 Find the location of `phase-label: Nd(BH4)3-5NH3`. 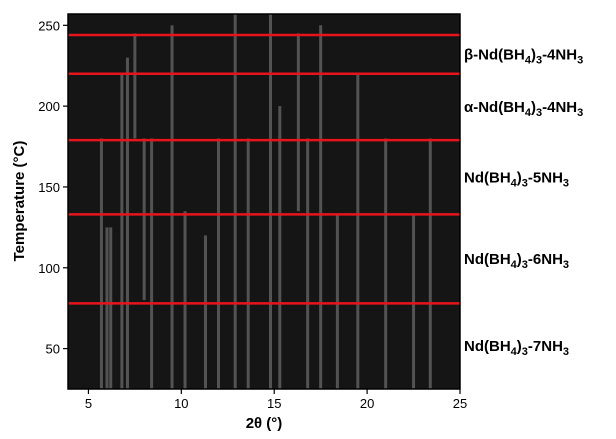

phase-label: Nd(BH4)3-5NH3 is located at coordinates (516, 179).